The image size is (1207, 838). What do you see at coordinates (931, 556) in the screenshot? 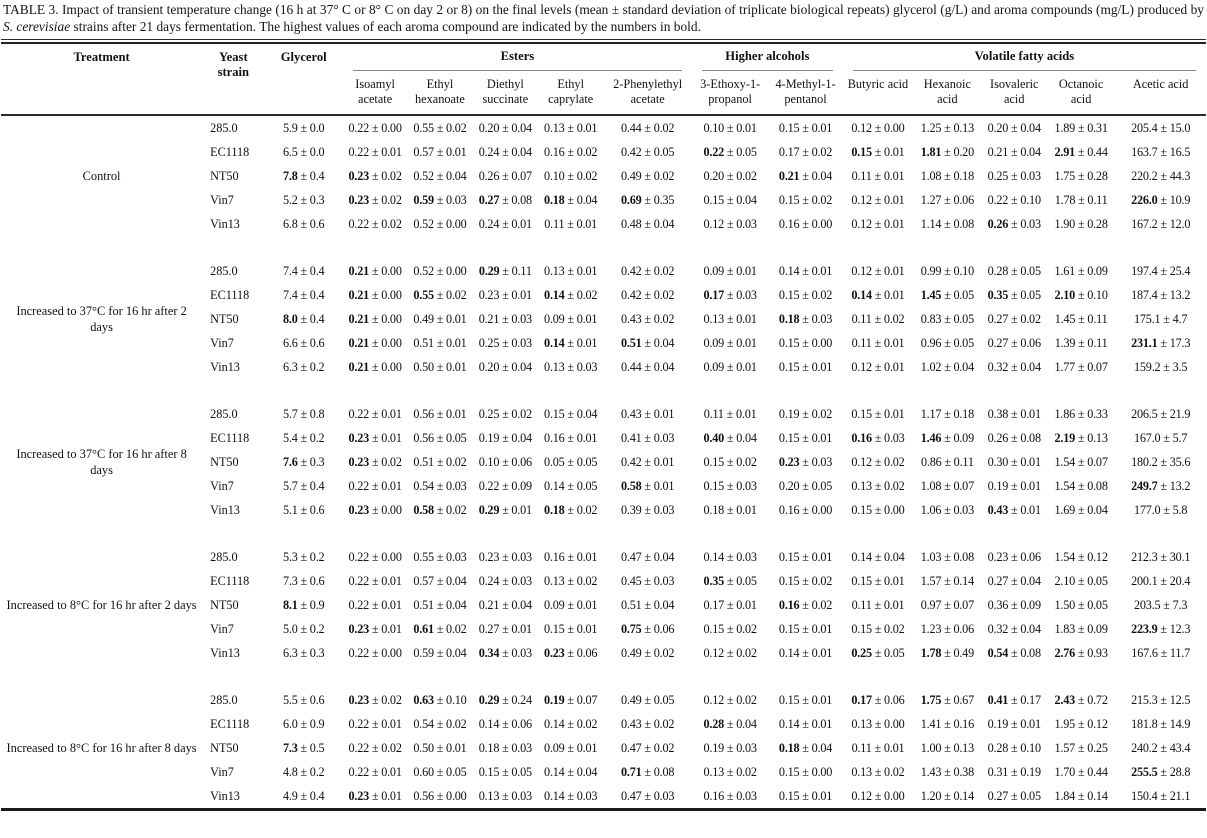
I see `mean-value: 1.03` at bounding box center [931, 556].